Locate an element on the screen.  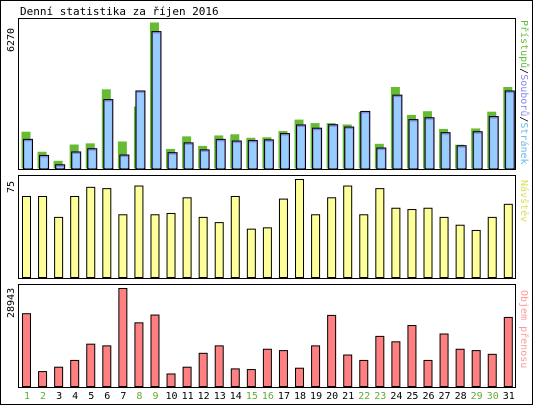
bar-stránek-day-18 is located at coordinates (301, 147).